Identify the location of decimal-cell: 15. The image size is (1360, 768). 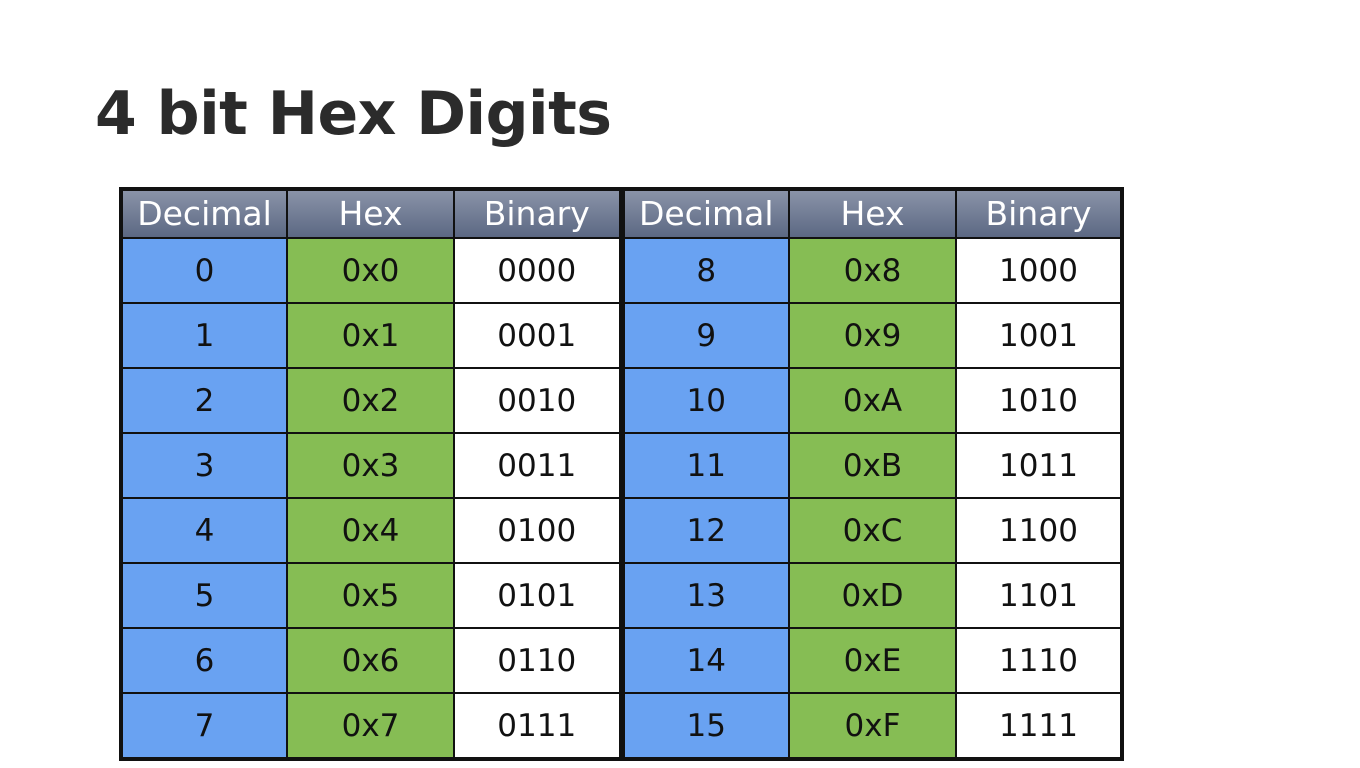
(706, 726).